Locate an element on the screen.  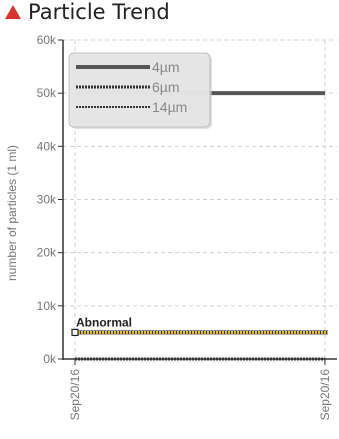
y-tick-label: 50k is located at coordinates (47, 93).